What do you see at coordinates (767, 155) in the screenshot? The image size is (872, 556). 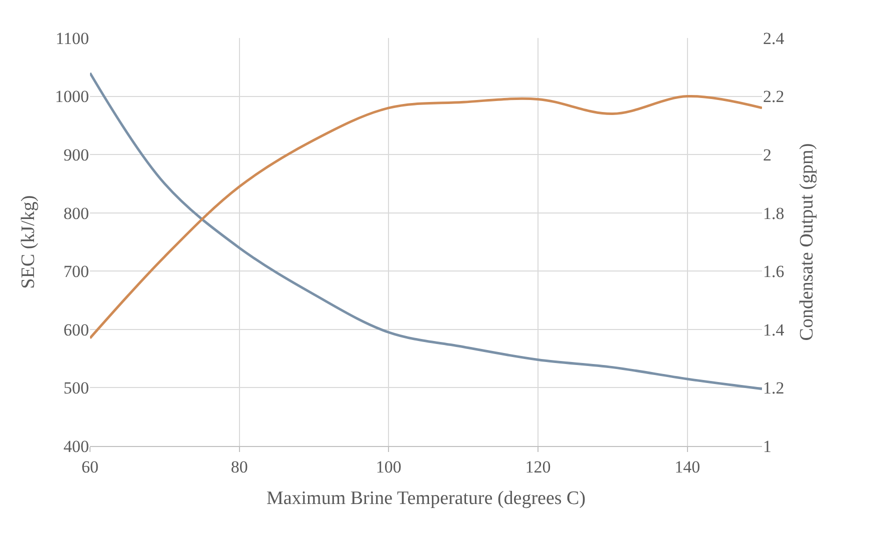 I see `y2-tick-label: 2` at bounding box center [767, 155].